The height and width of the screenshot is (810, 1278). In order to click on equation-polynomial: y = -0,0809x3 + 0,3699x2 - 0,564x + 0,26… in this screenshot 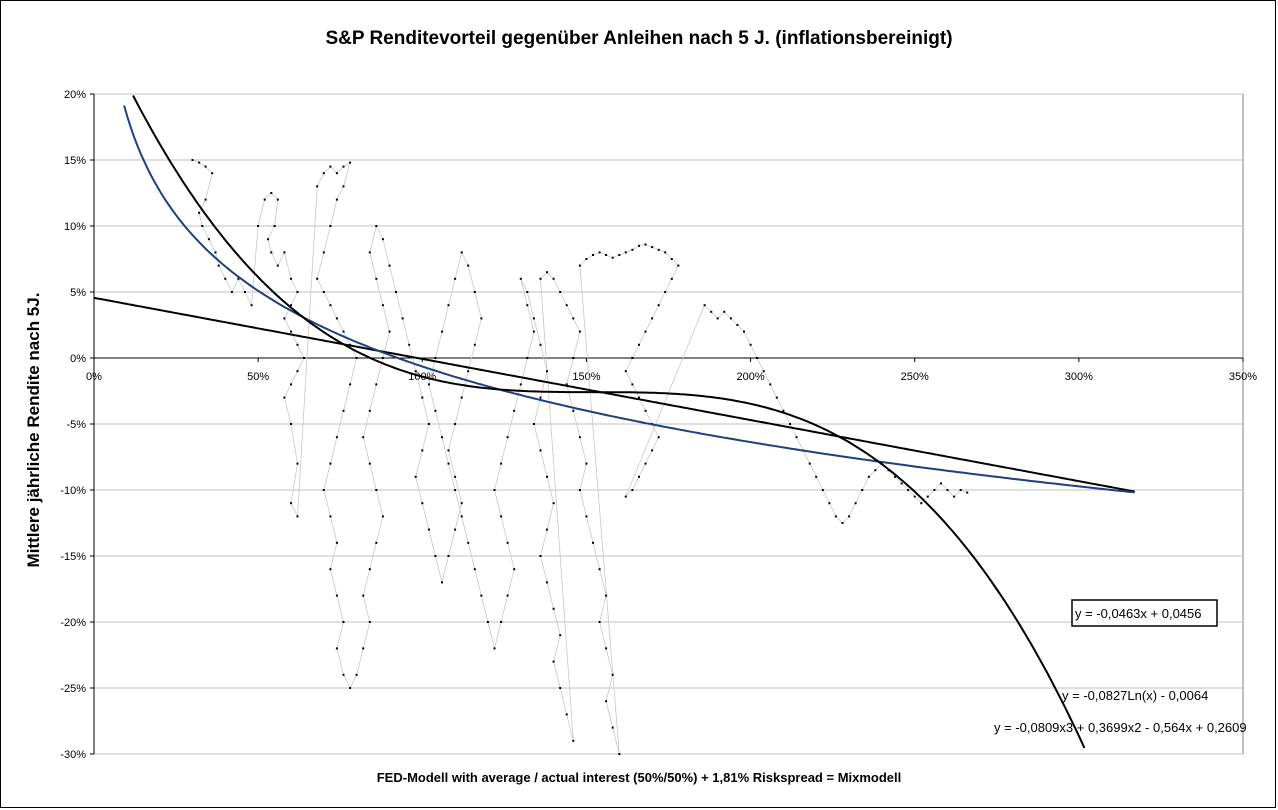, I will do `click(1120, 727)`.